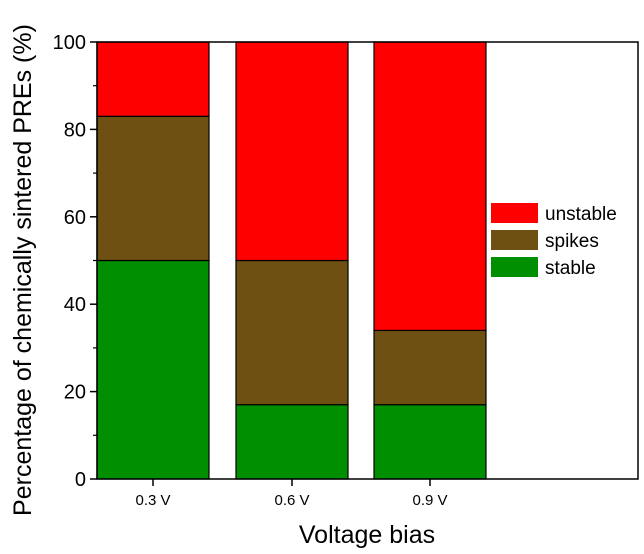  What do you see at coordinates (69, 43) in the screenshot?
I see `y-tick-label: 100` at bounding box center [69, 43].